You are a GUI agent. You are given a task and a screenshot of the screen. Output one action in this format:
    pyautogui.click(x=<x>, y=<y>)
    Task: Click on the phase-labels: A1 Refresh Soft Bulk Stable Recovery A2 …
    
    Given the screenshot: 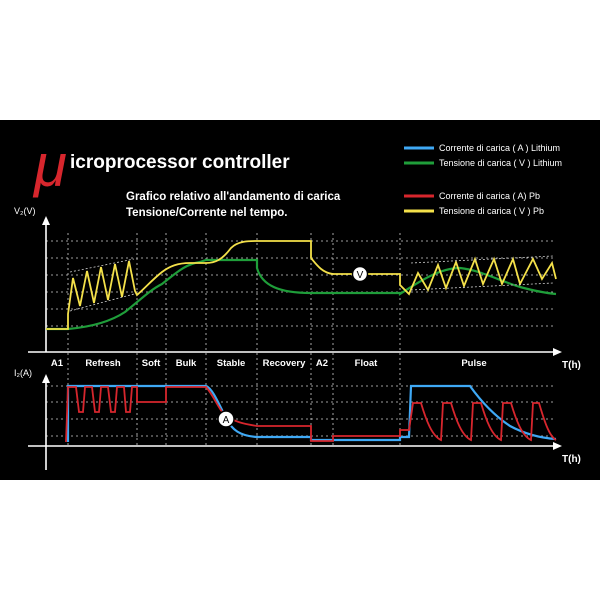 What is the action you would take?
    pyautogui.click(x=269, y=363)
    